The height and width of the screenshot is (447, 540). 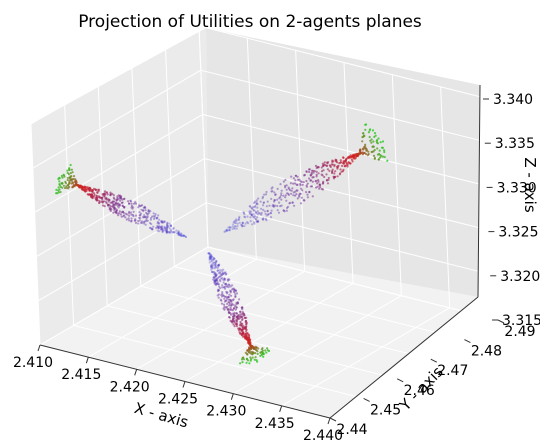 I want to click on grid-line-x-floor, so click(x=414, y=369).